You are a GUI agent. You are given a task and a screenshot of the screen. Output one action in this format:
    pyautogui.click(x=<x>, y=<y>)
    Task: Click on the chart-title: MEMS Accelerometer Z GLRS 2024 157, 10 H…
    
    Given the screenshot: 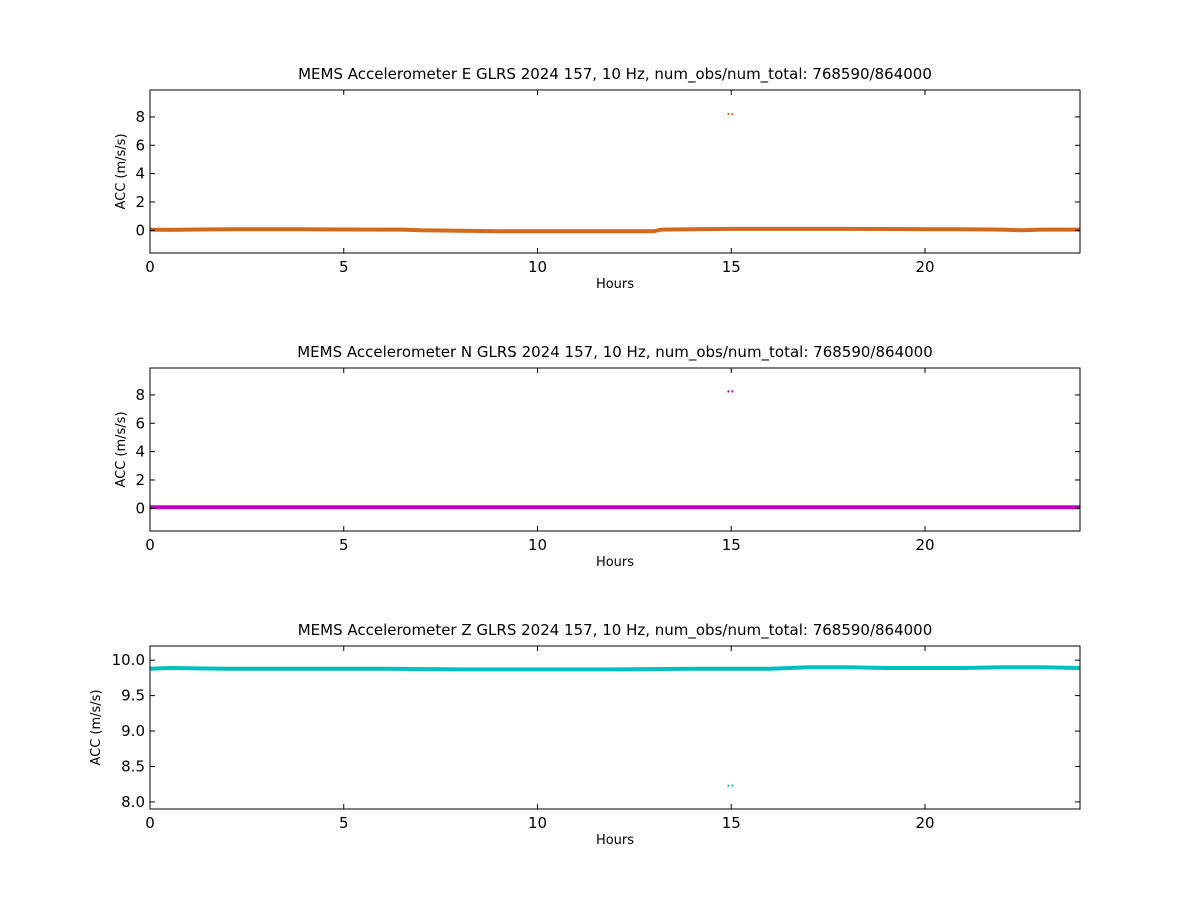 What is the action you would take?
    pyautogui.click(x=615, y=630)
    